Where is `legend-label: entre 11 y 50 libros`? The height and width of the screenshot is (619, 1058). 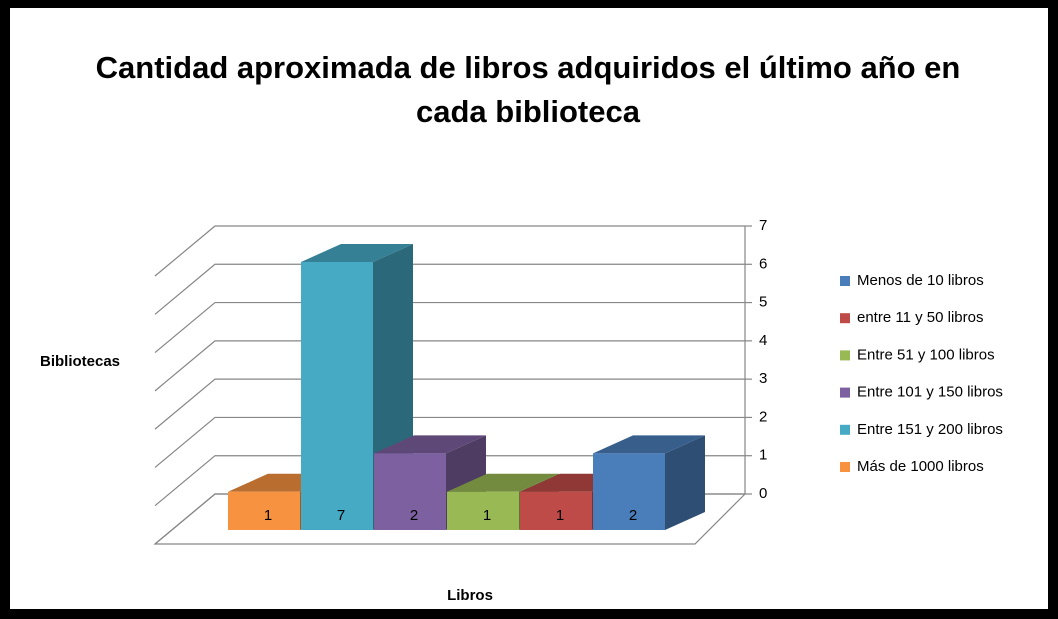 legend-label: entre 11 y 50 libros is located at coordinates (920, 317).